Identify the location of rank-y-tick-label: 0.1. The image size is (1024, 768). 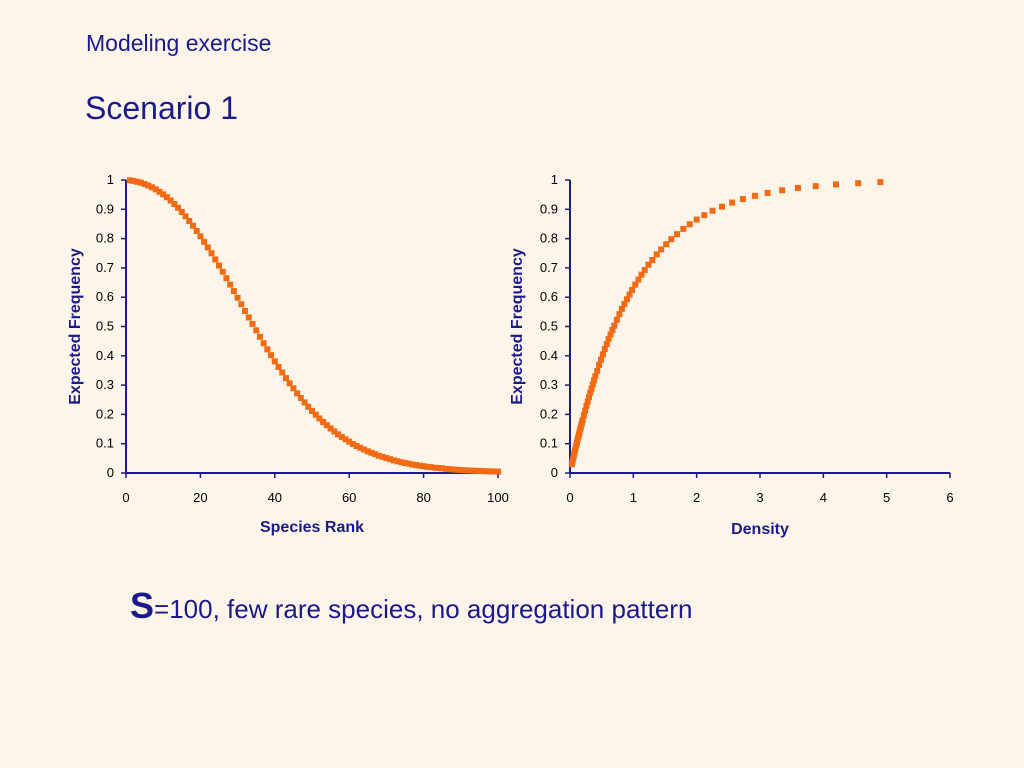
(105, 443).